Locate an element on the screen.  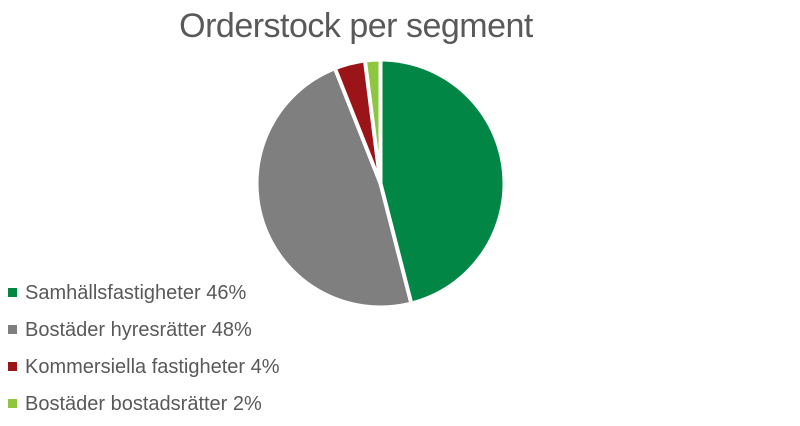
legend-label: Samhällsfastigheter 46% is located at coordinates (136, 292).